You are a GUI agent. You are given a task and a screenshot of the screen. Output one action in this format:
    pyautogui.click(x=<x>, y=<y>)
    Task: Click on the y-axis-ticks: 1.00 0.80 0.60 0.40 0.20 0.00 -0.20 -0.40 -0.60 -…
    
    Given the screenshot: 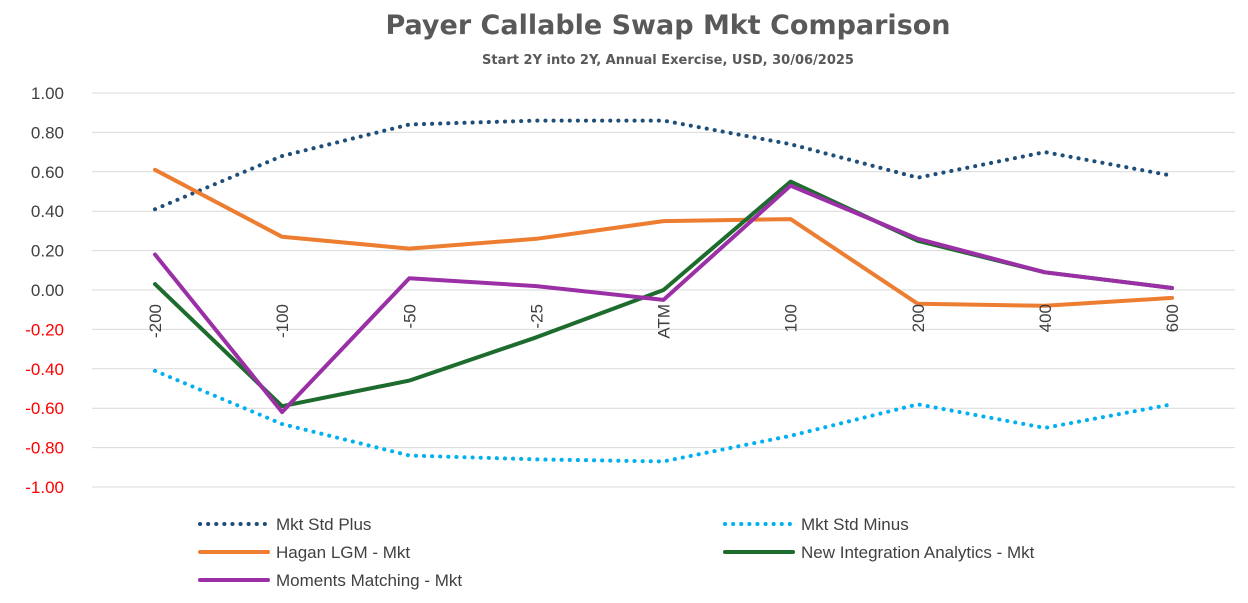 What is the action you would take?
    pyautogui.click(x=44, y=290)
    